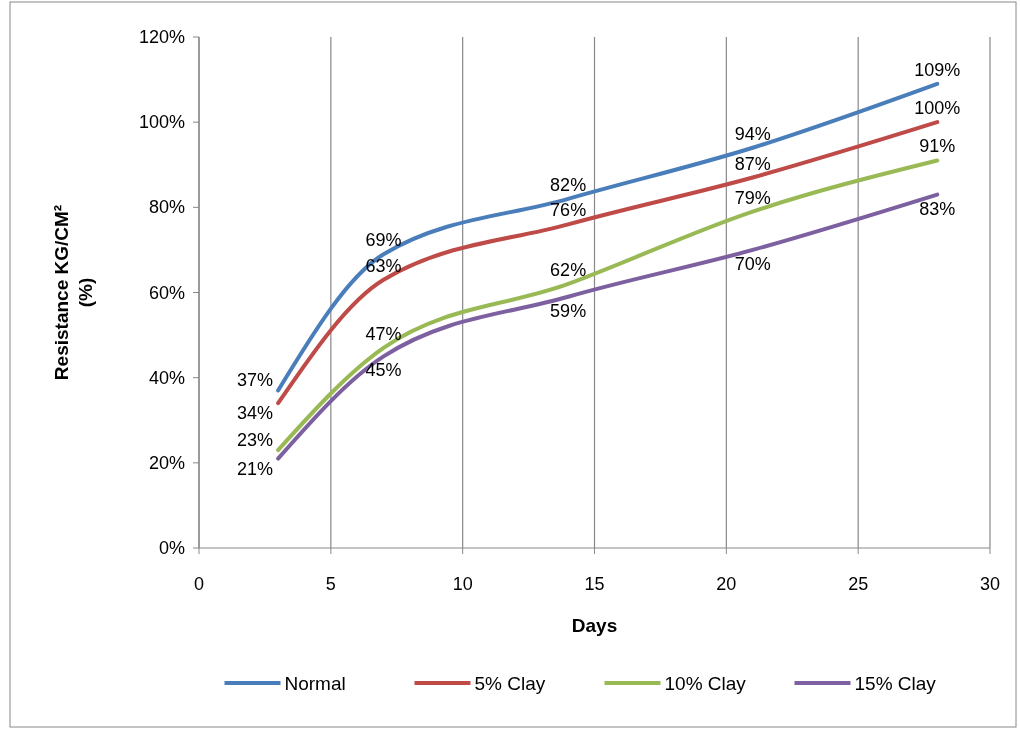 The height and width of the screenshot is (731, 1020). Describe the element at coordinates (166, 462) in the screenshot. I see `y-tick-label: 20%` at that location.